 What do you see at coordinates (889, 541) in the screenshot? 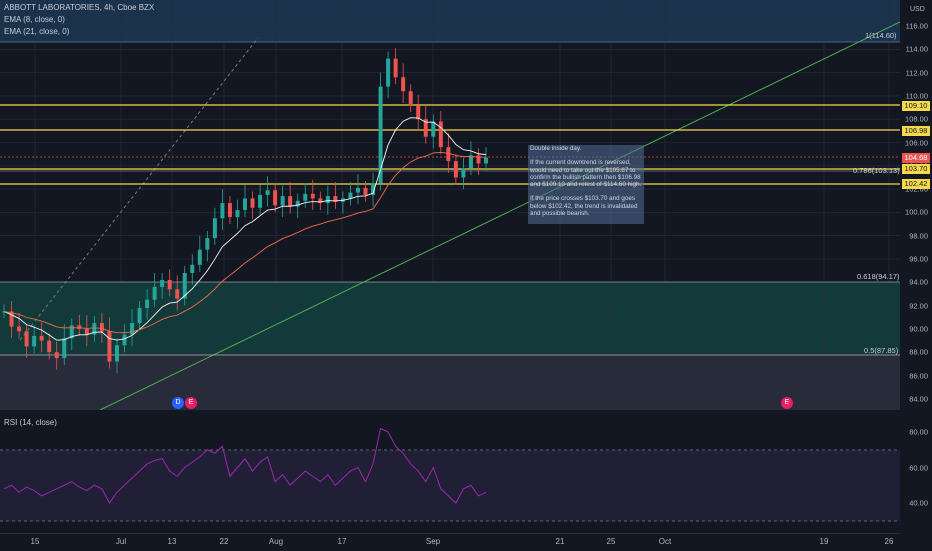
I see `time-tick: 26` at bounding box center [889, 541].